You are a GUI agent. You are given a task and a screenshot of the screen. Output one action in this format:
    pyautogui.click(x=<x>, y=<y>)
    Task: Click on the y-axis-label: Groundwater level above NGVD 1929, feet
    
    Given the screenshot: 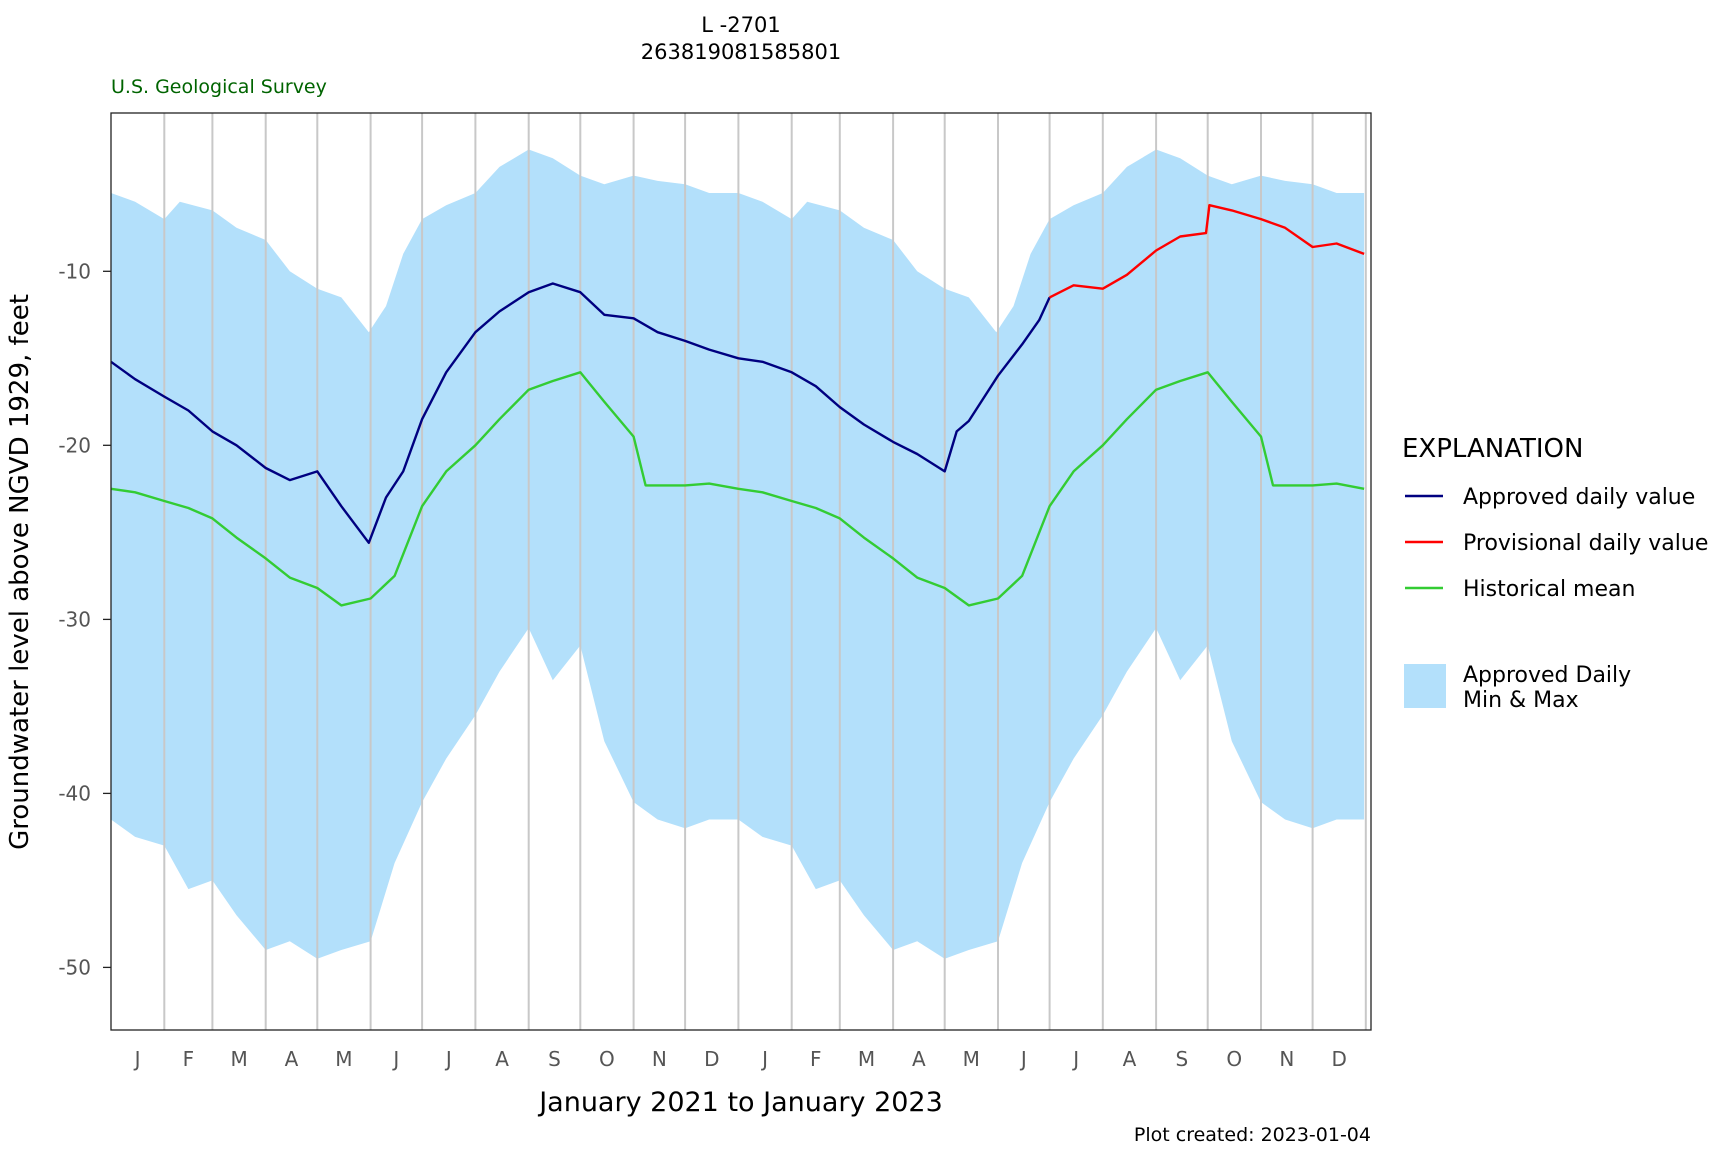 What is the action you would take?
    pyautogui.click(x=20, y=572)
    